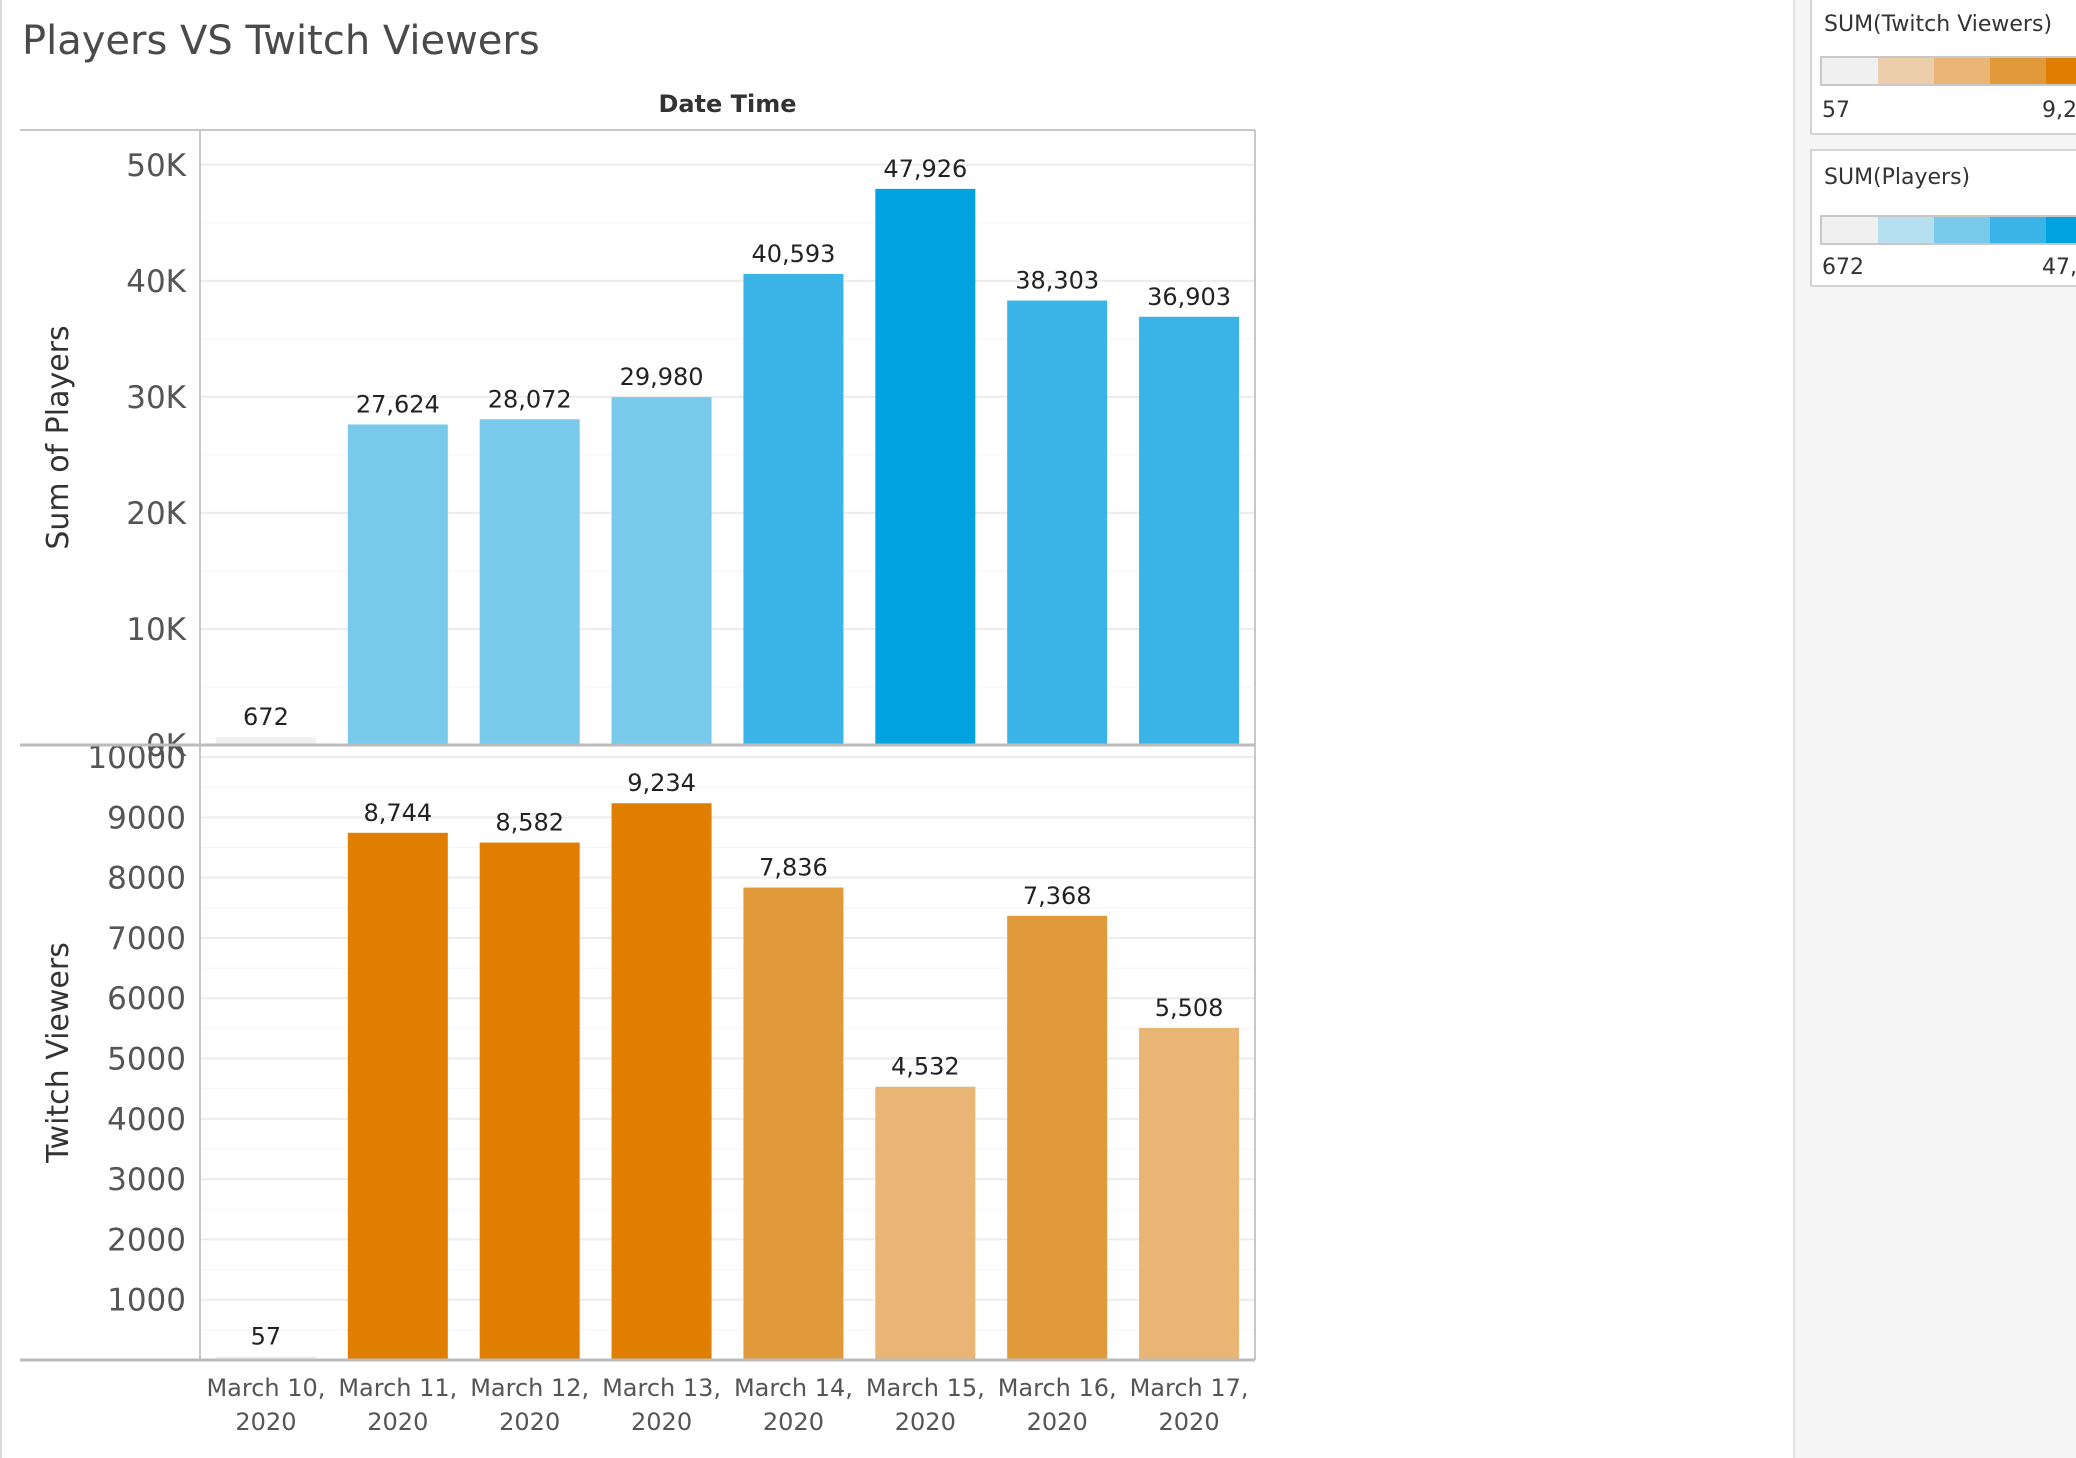 The width and height of the screenshot is (2076, 1458). I want to click on data-label: 47,926, so click(925, 169).